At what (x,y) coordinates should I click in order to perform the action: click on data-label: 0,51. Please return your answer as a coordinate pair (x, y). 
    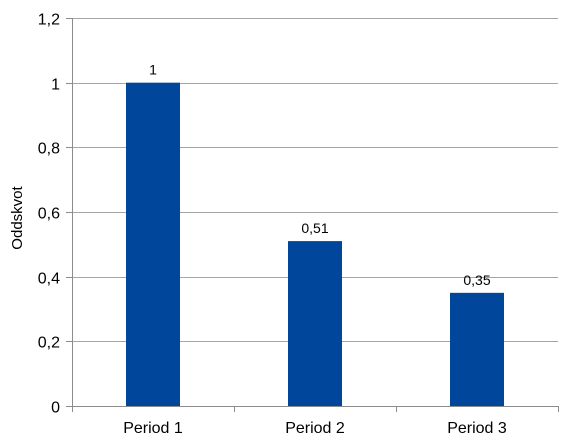
    Looking at the image, I should click on (314, 228).